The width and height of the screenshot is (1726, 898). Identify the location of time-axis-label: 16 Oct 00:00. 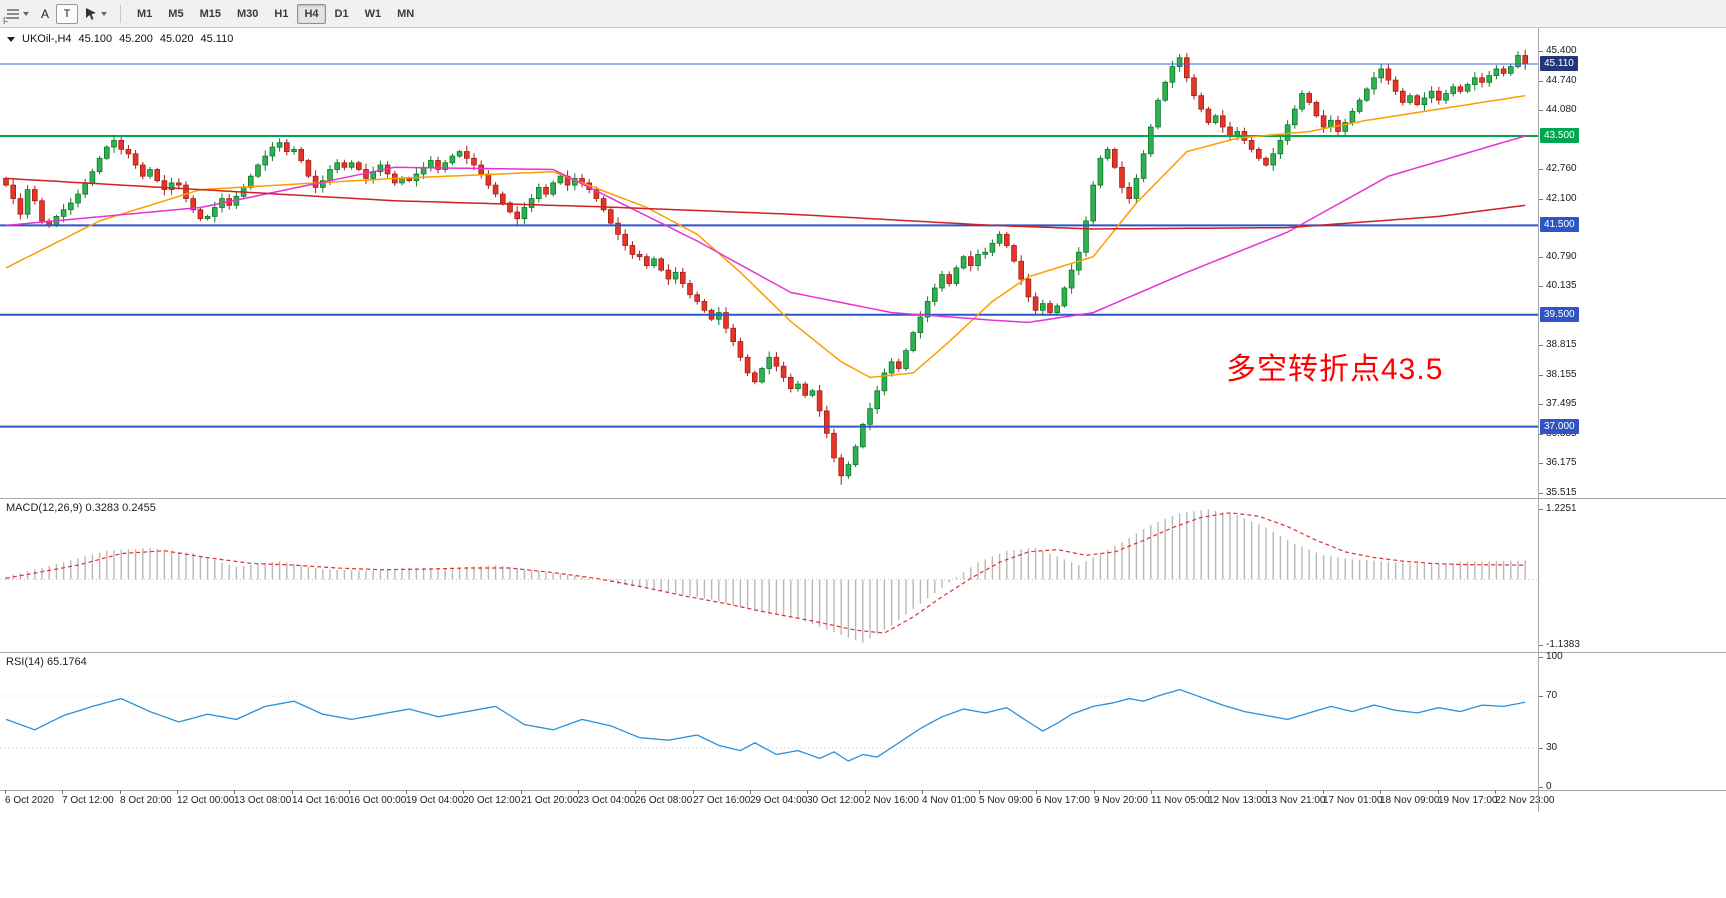
(378, 800).